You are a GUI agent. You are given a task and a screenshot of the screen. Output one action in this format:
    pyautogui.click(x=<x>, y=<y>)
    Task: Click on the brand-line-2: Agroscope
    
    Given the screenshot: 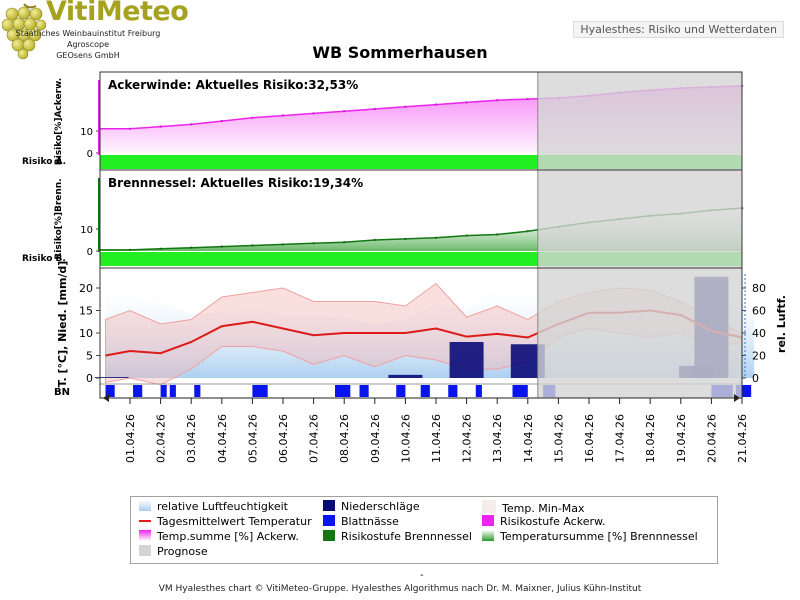 What is the action you would take?
    pyautogui.click(x=88, y=44)
    